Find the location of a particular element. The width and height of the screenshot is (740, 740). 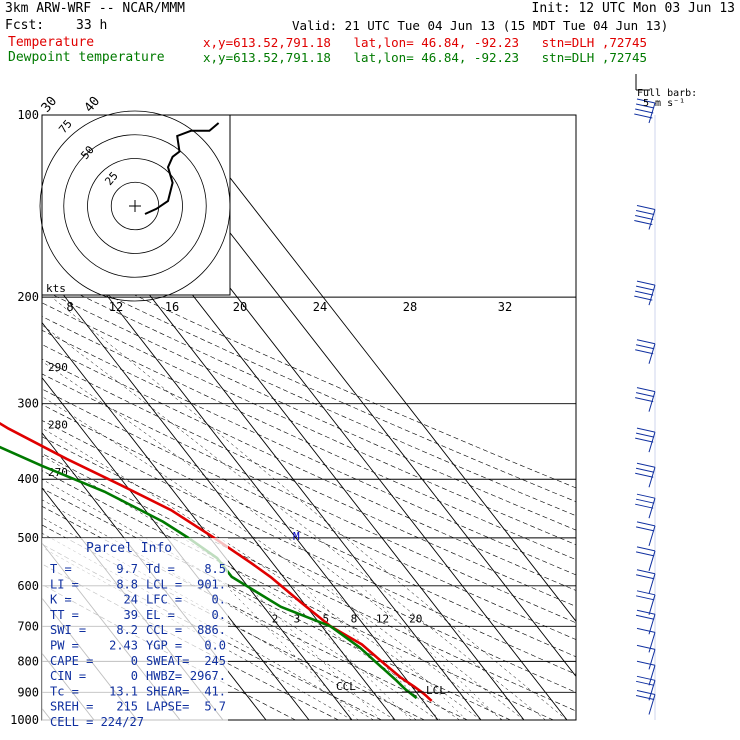

lcl-annotation: LCL is located at coordinates (436, 690).